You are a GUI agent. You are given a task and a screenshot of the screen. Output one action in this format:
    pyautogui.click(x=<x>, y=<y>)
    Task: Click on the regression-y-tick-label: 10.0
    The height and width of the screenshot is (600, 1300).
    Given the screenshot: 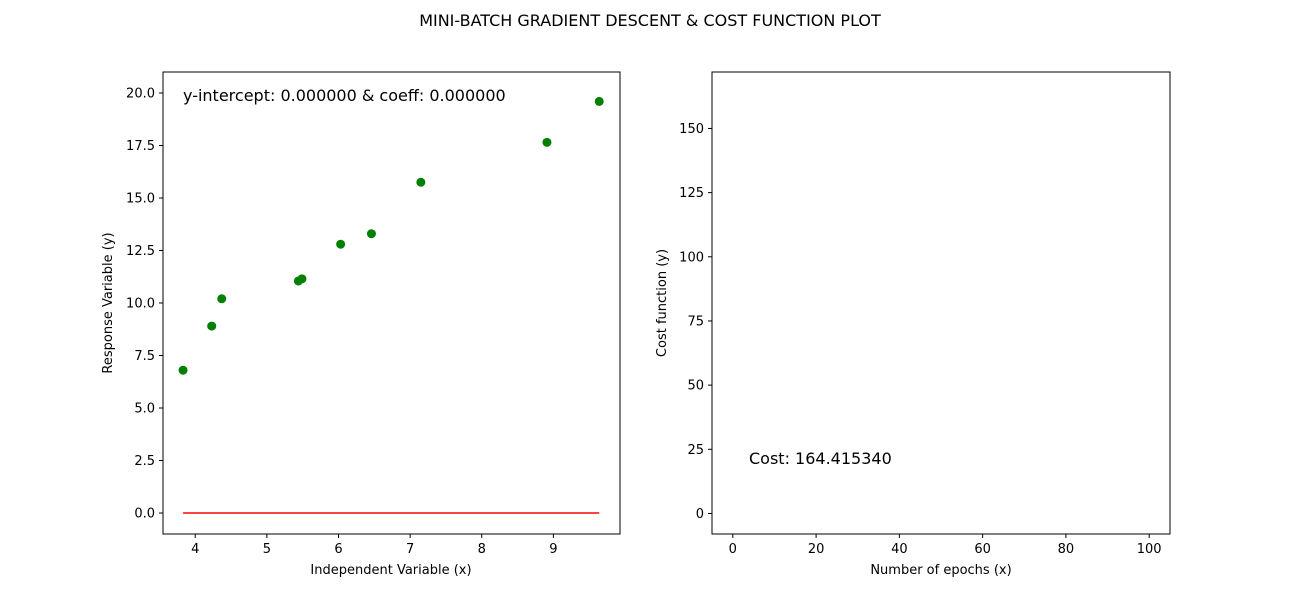 What is the action you would take?
    pyautogui.click(x=140, y=304)
    